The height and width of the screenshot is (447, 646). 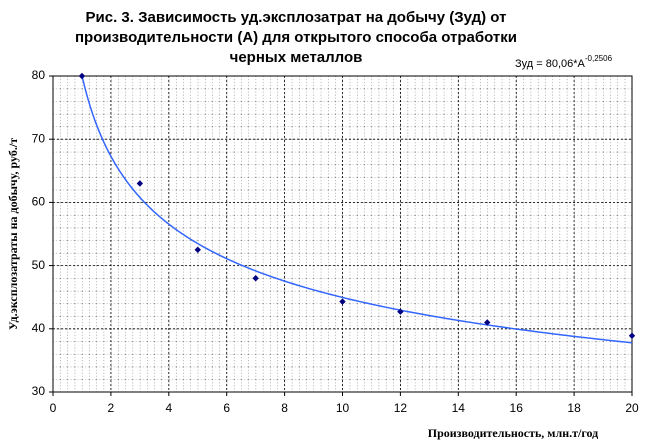 What do you see at coordinates (226, 408) in the screenshot?
I see `x-tick-label: 6` at bounding box center [226, 408].